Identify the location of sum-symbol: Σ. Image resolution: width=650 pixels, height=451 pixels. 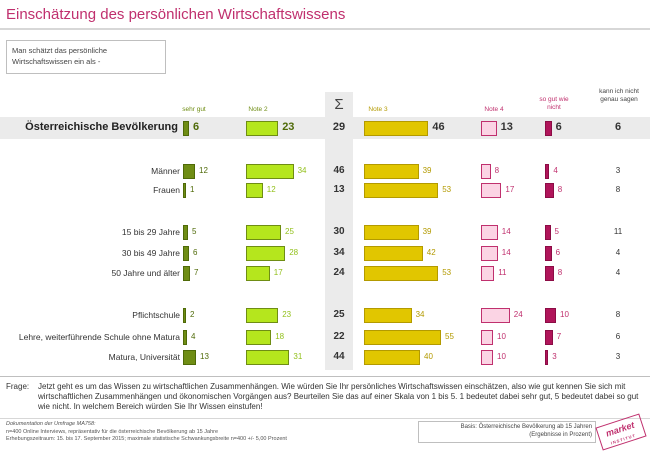
(339, 104).